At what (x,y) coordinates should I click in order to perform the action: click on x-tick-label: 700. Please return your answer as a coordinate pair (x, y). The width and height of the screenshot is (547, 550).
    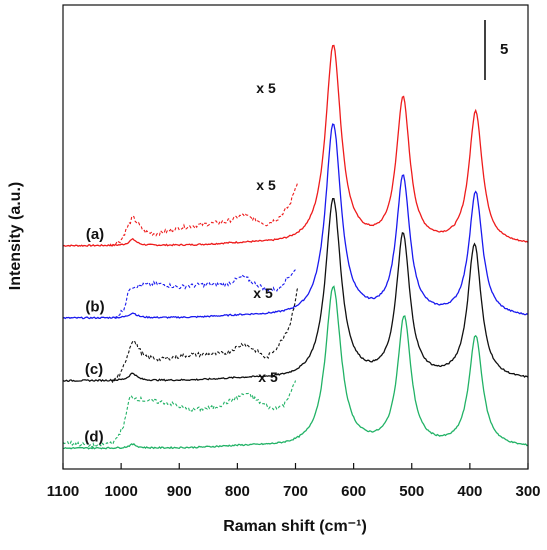
    Looking at the image, I should click on (295, 491).